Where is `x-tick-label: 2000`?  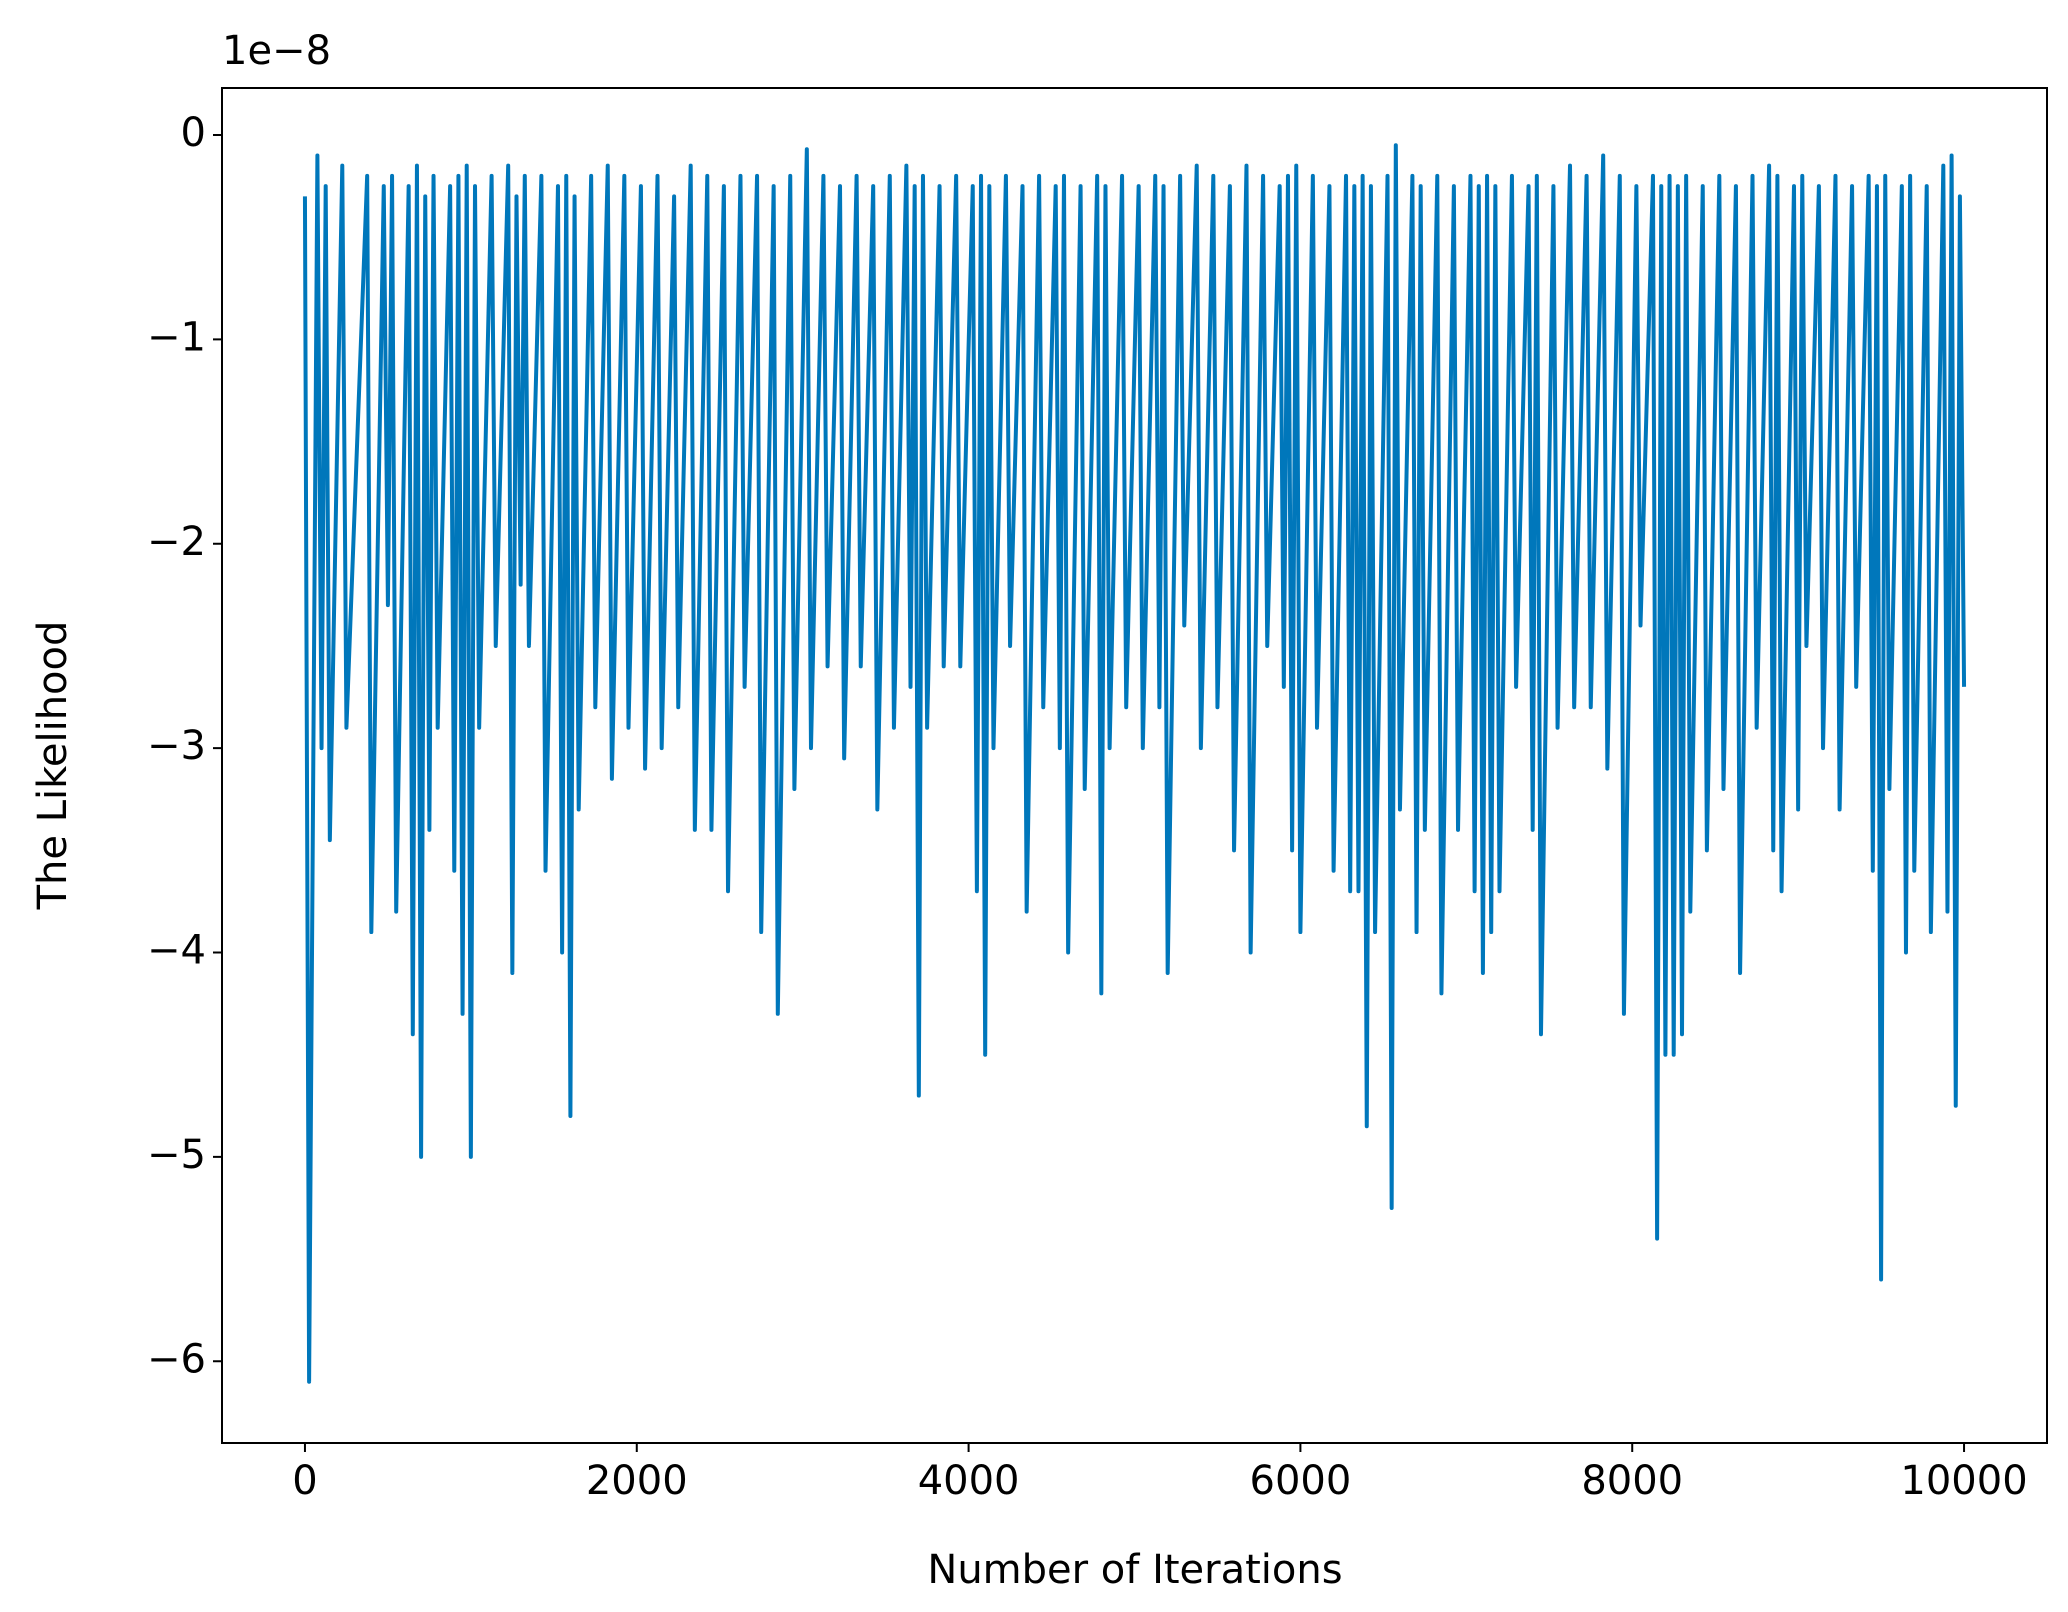 x-tick-label: 2000 is located at coordinates (637, 1481).